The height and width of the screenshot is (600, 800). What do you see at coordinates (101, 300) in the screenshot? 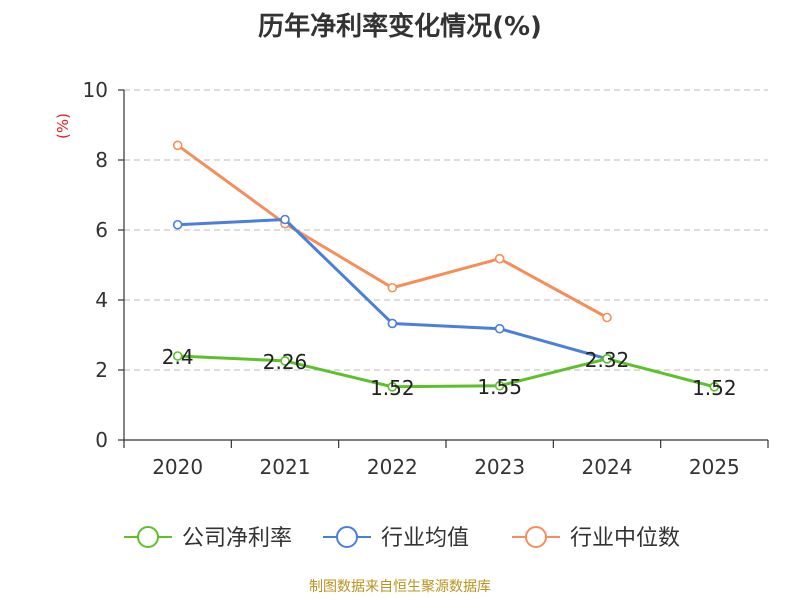
I see `y-tick-label: 4` at bounding box center [101, 300].